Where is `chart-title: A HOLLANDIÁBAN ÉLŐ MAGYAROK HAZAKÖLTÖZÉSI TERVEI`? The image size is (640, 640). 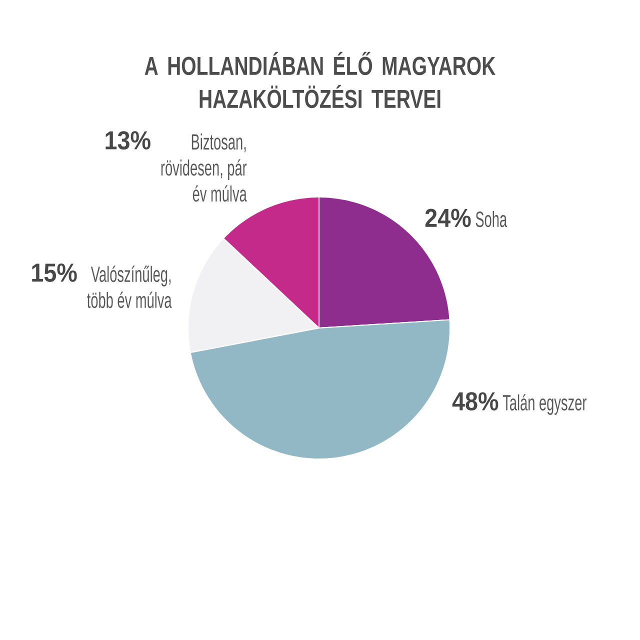 chart-title: A HOLLANDIÁBAN ÉLŐ MAGYAROK HAZAKÖLTÖZÉSI TERVEI is located at coordinates (320, 80).